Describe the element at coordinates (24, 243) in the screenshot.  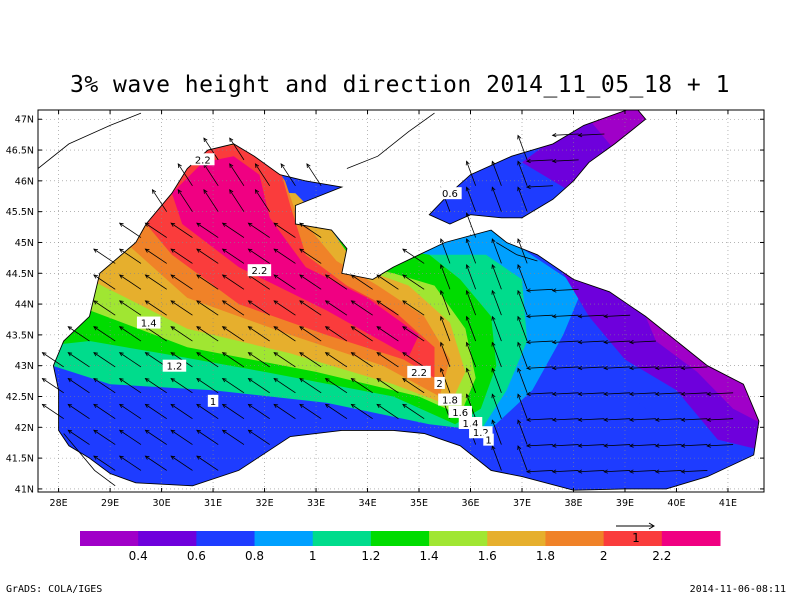
I see `lat-tick-label: 45N` at that location.